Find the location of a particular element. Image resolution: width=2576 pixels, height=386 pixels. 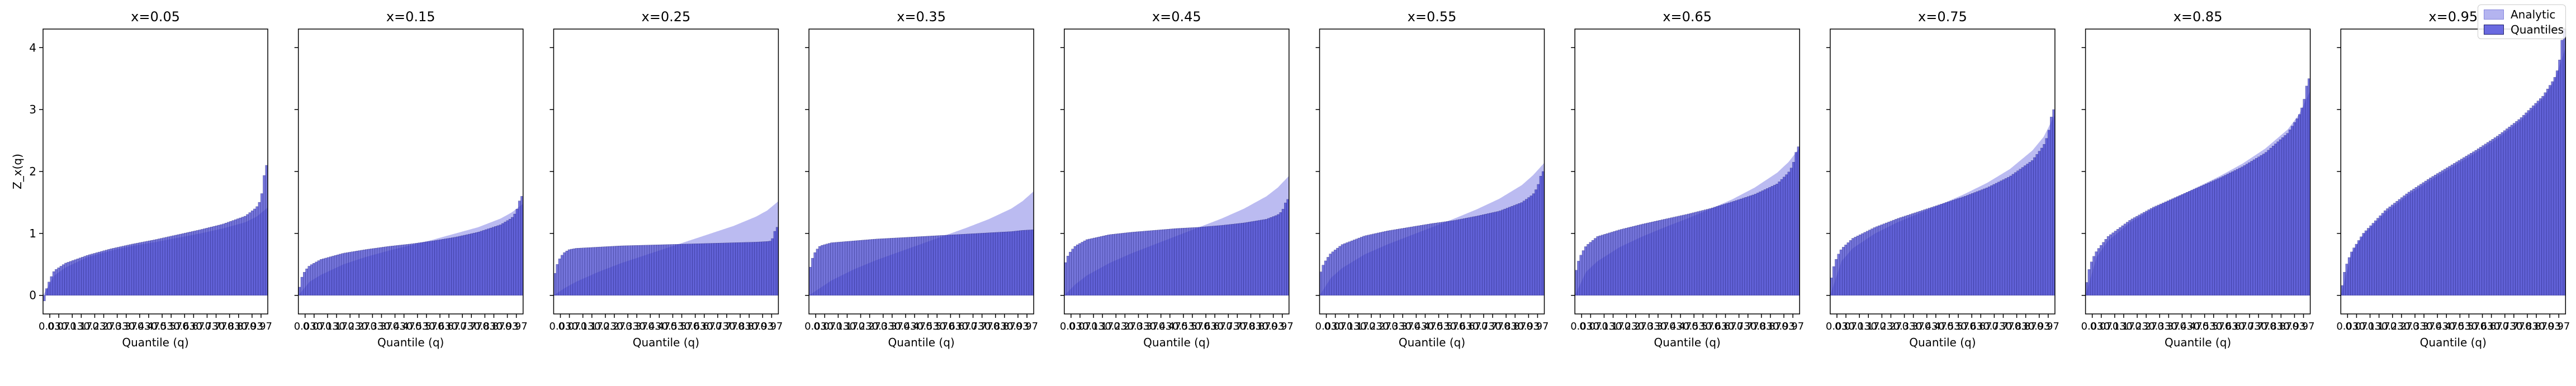

x-tick-label-secondary: 0.27 is located at coordinates (1636, 326).